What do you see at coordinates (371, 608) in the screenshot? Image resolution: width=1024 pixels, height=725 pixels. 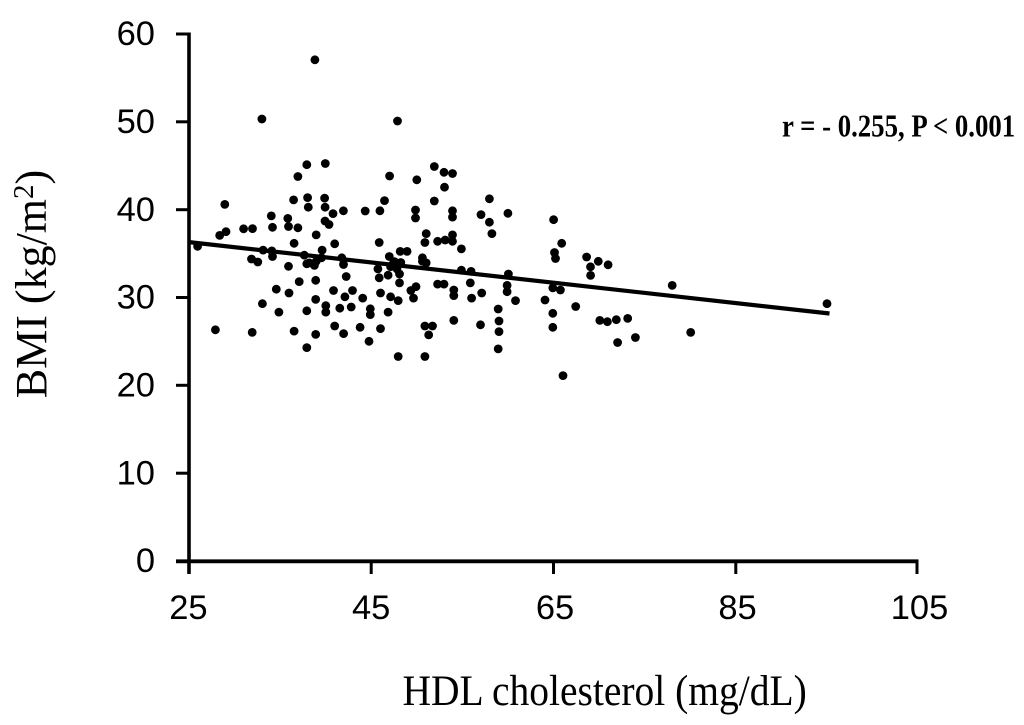 I see `svg-text: 45` at bounding box center [371, 608].